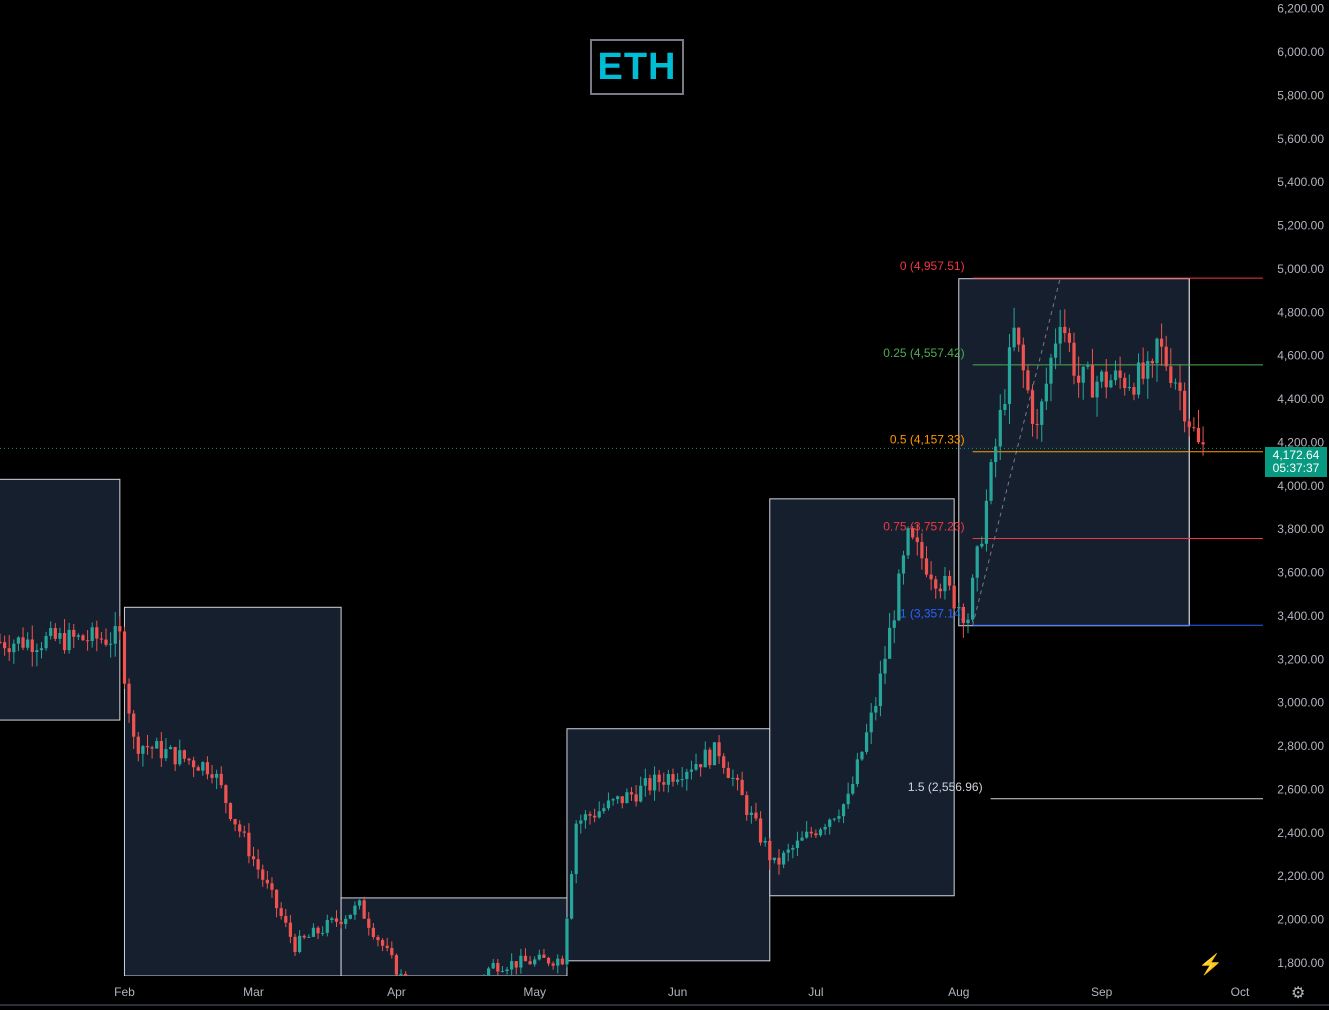  I want to click on price-tick-label: 3,000.00, so click(1300, 703).